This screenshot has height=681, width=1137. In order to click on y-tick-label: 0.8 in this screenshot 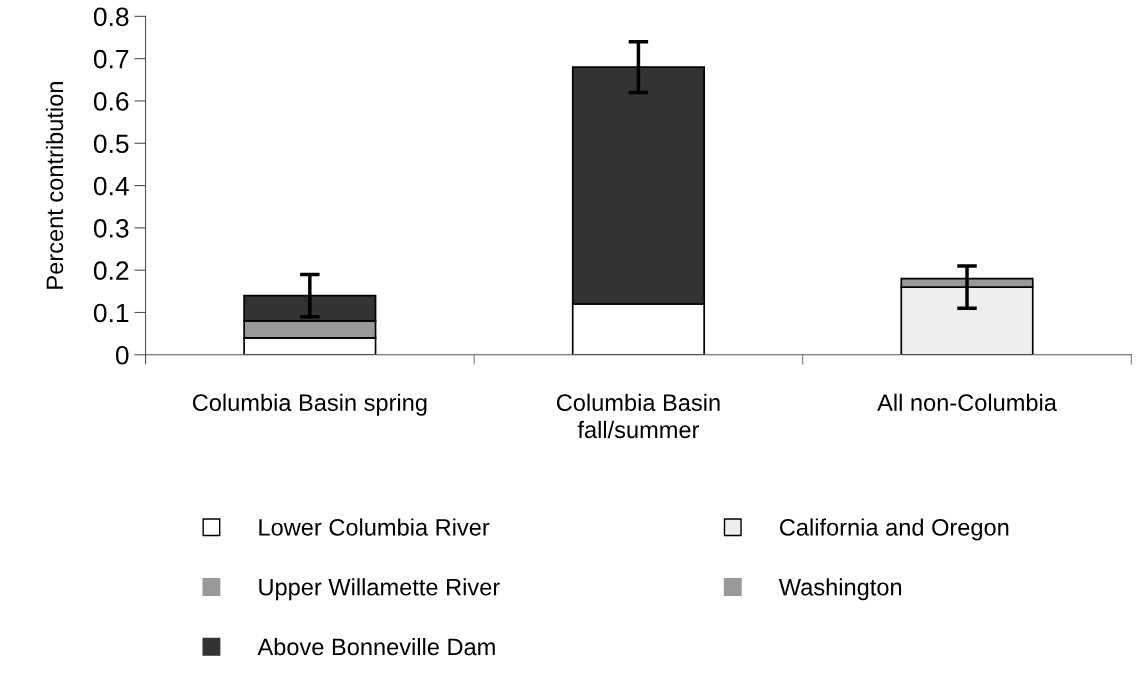, I will do `click(111, 17)`.